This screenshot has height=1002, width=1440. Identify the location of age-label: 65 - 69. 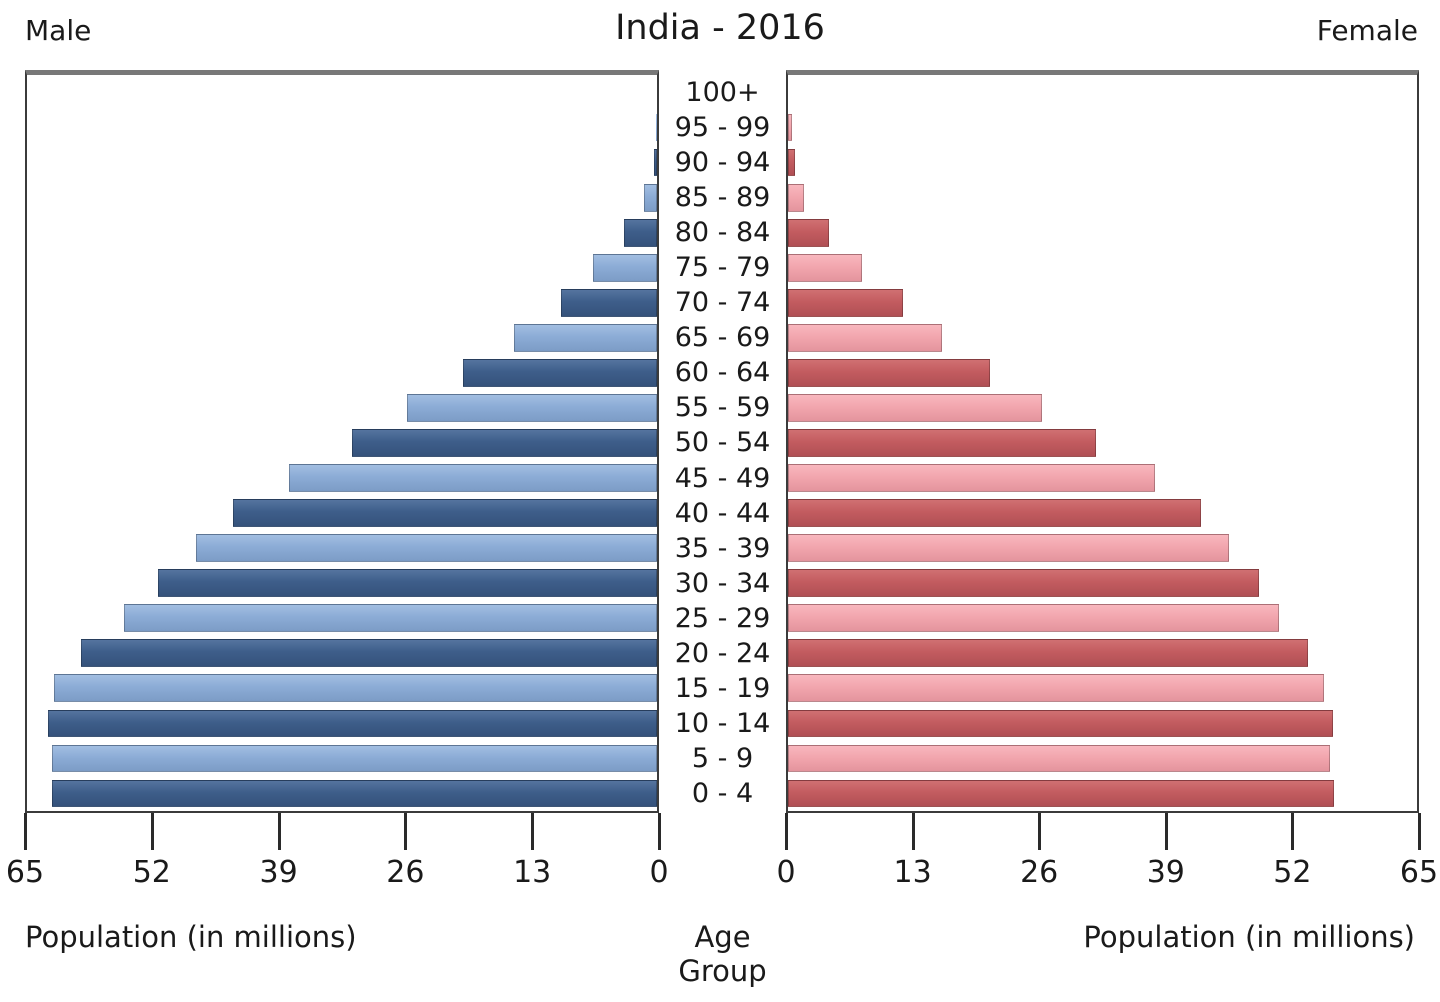
(722, 338).